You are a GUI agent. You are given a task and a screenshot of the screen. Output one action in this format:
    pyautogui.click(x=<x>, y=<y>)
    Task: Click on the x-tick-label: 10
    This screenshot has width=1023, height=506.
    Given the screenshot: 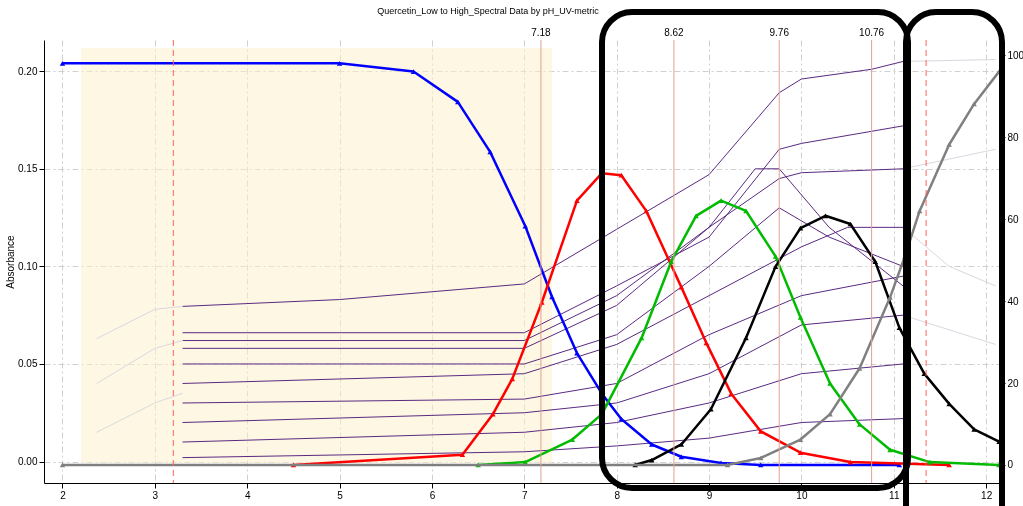 What is the action you would take?
    pyautogui.click(x=802, y=495)
    